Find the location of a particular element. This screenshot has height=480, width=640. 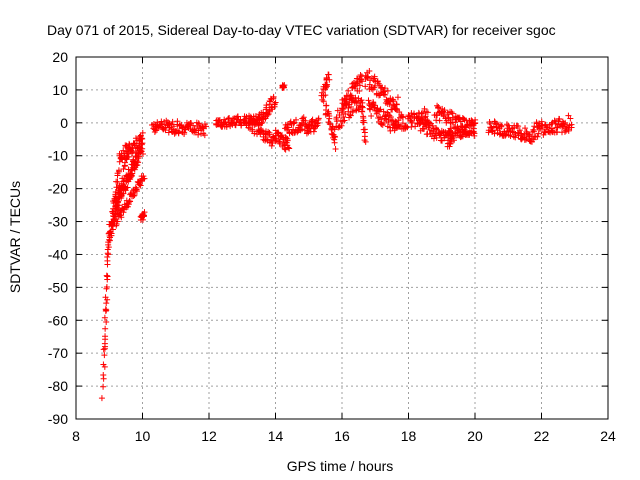

x-tick-label: 16 is located at coordinates (342, 436).